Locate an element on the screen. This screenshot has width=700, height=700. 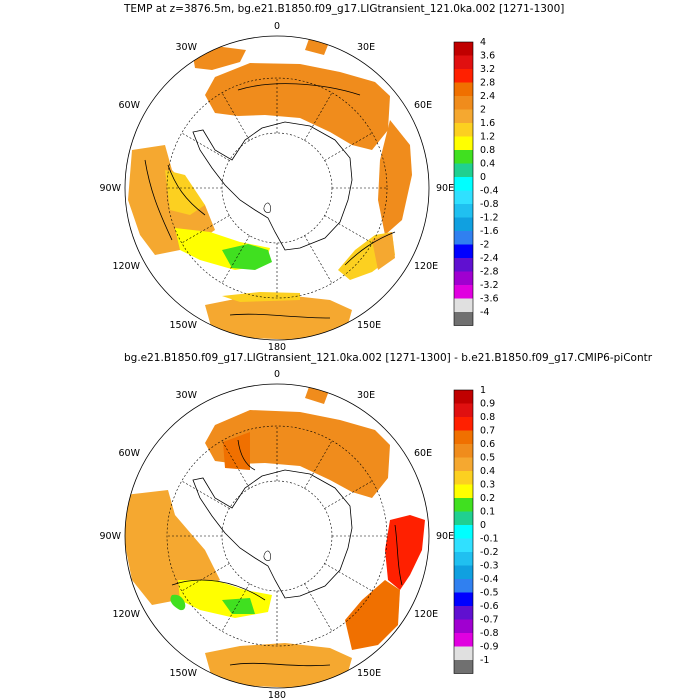
top-colorbar-level-label: 2.4 is located at coordinates (487, 96).